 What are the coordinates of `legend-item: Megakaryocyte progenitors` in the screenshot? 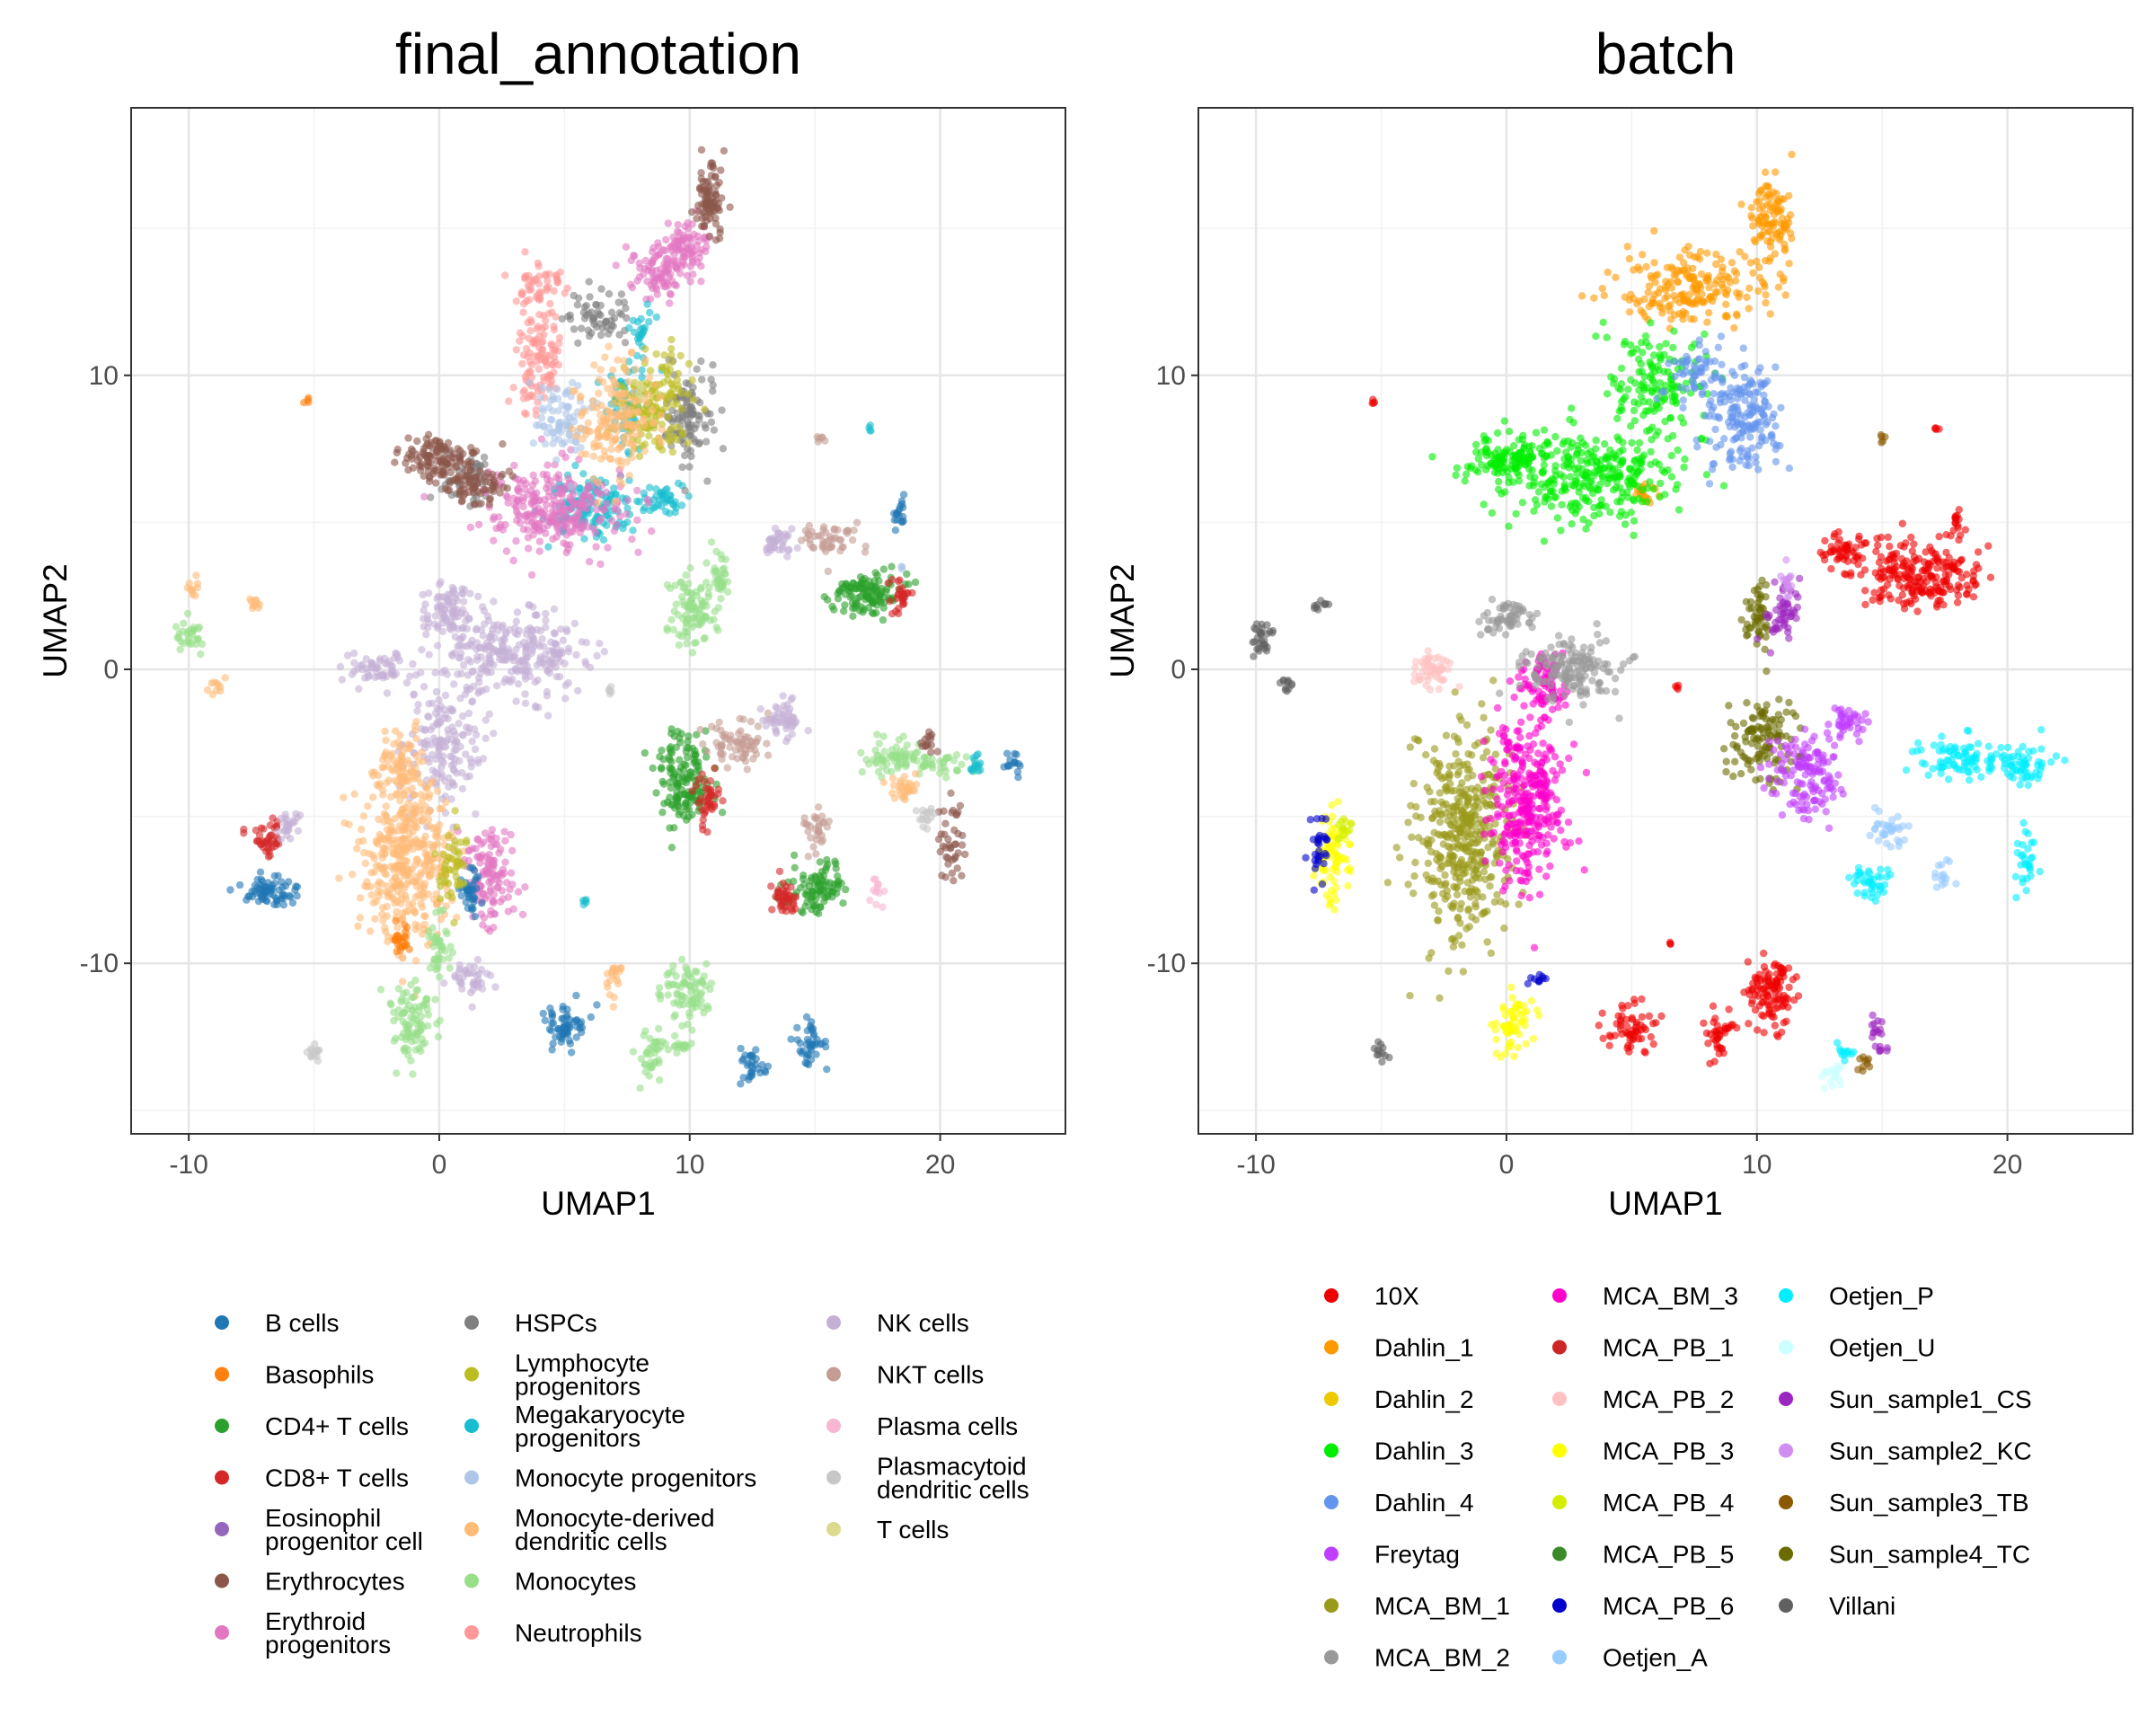 It's located at (574, 1426).